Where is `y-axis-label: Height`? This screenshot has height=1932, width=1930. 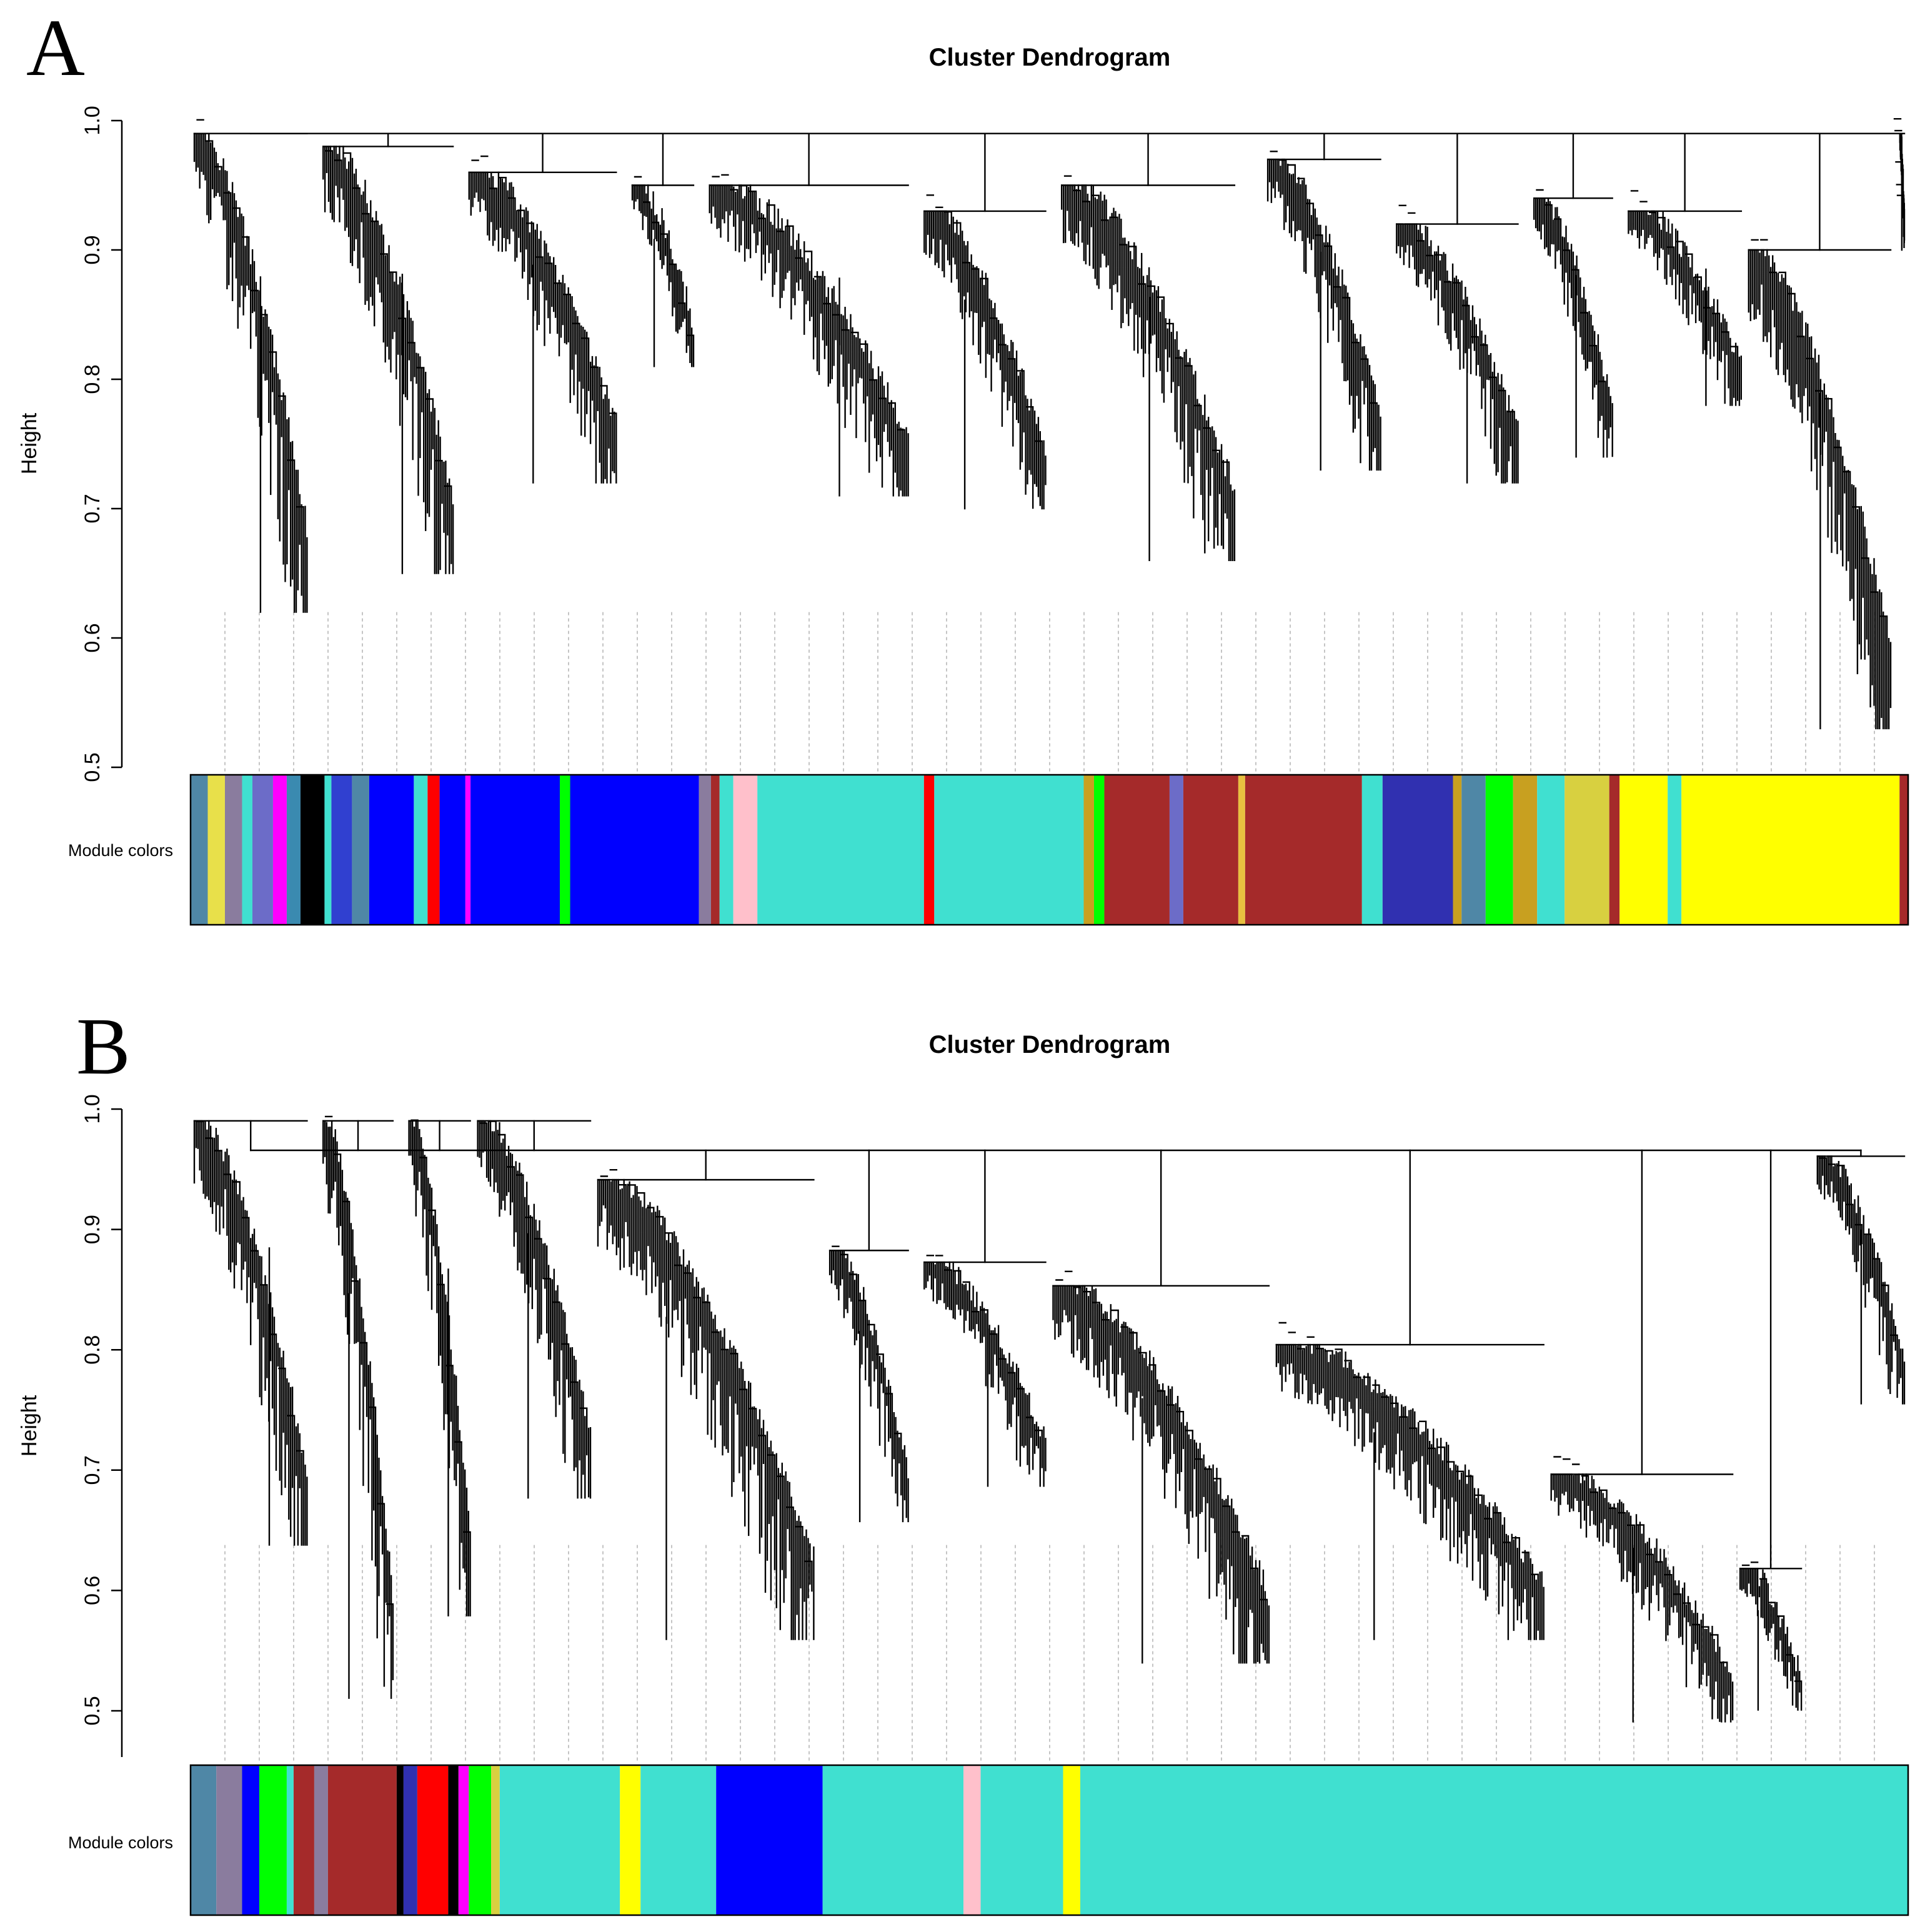
y-axis-label: Height is located at coordinates (29, 1426).